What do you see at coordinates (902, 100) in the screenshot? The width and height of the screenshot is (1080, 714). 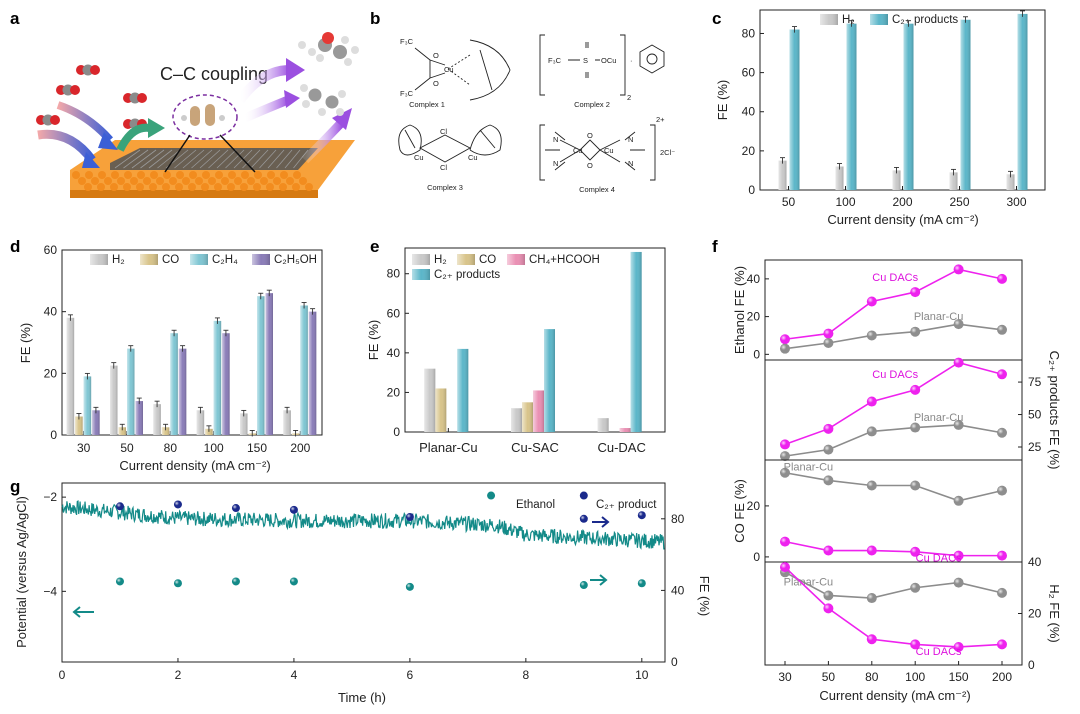 I see `axis-frame` at bounding box center [902, 100].